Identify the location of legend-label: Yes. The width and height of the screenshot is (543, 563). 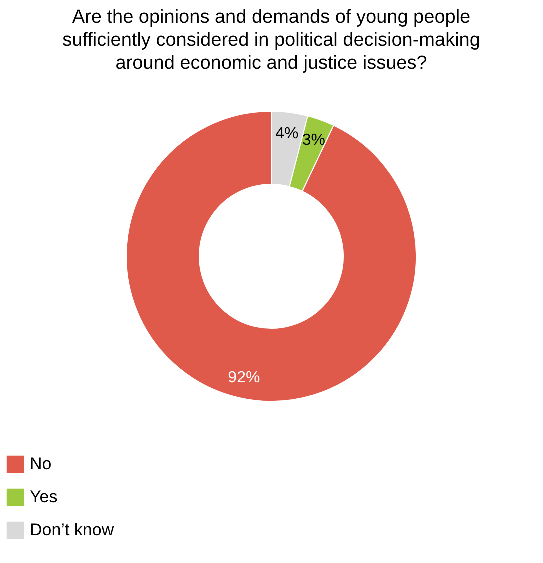
(44, 497).